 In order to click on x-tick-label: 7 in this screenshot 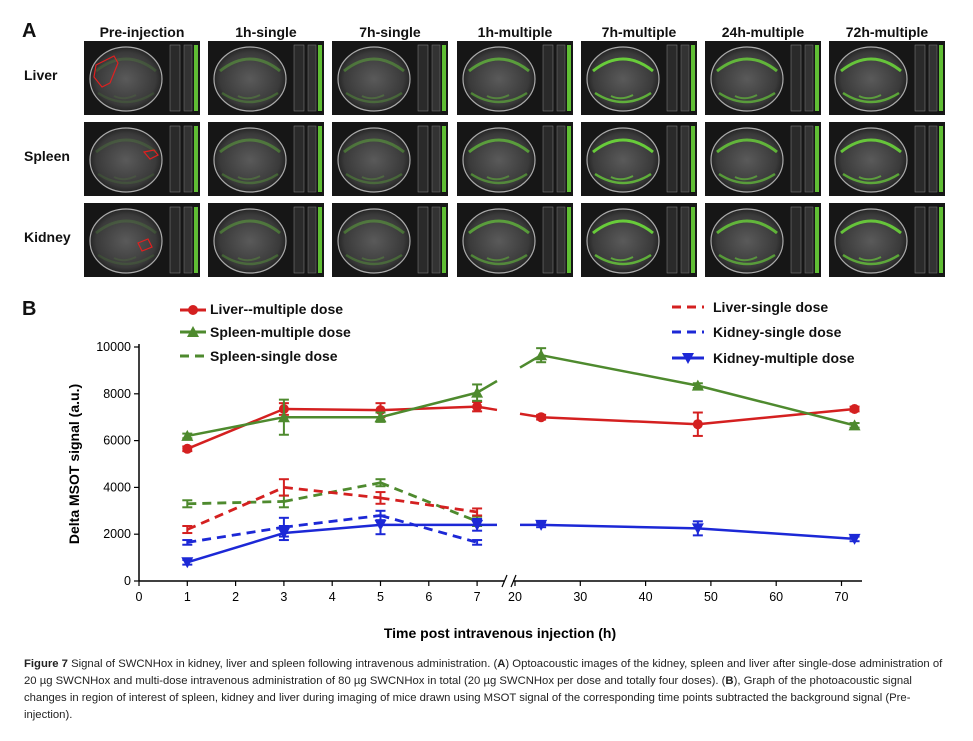, I will do `click(477, 597)`.